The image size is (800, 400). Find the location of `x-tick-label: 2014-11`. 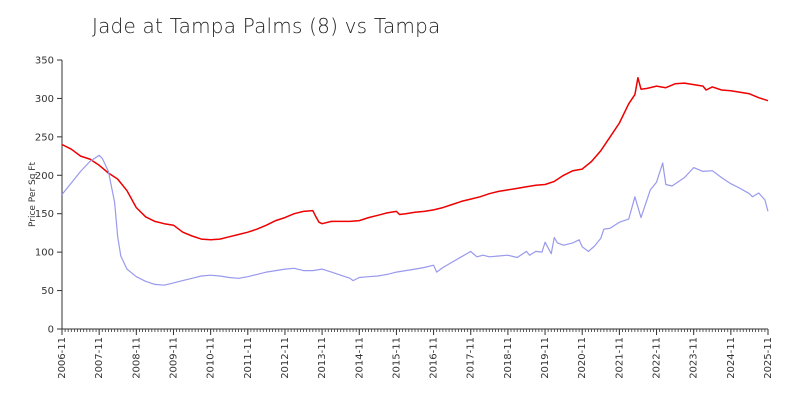

x-tick-label: 2014-11 is located at coordinates (359, 358).